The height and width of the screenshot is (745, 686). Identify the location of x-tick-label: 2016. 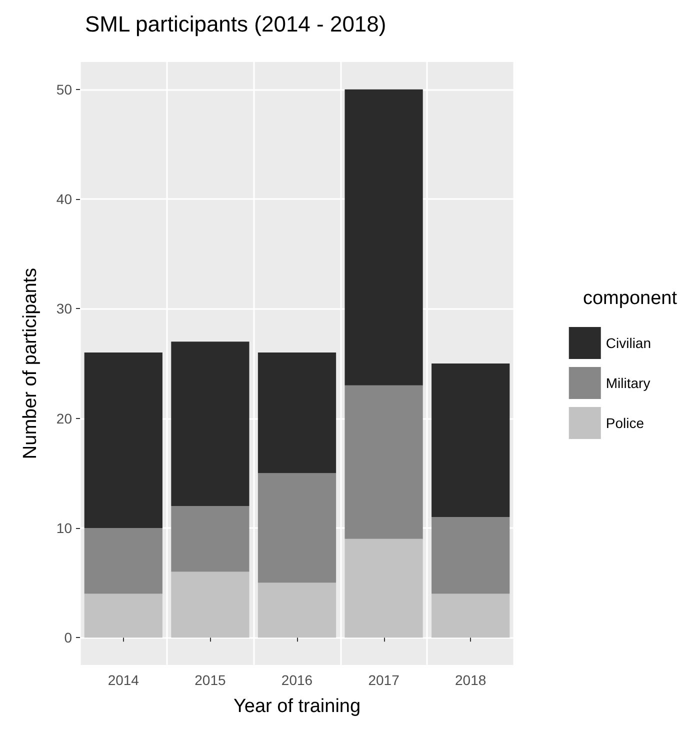
(297, 680).